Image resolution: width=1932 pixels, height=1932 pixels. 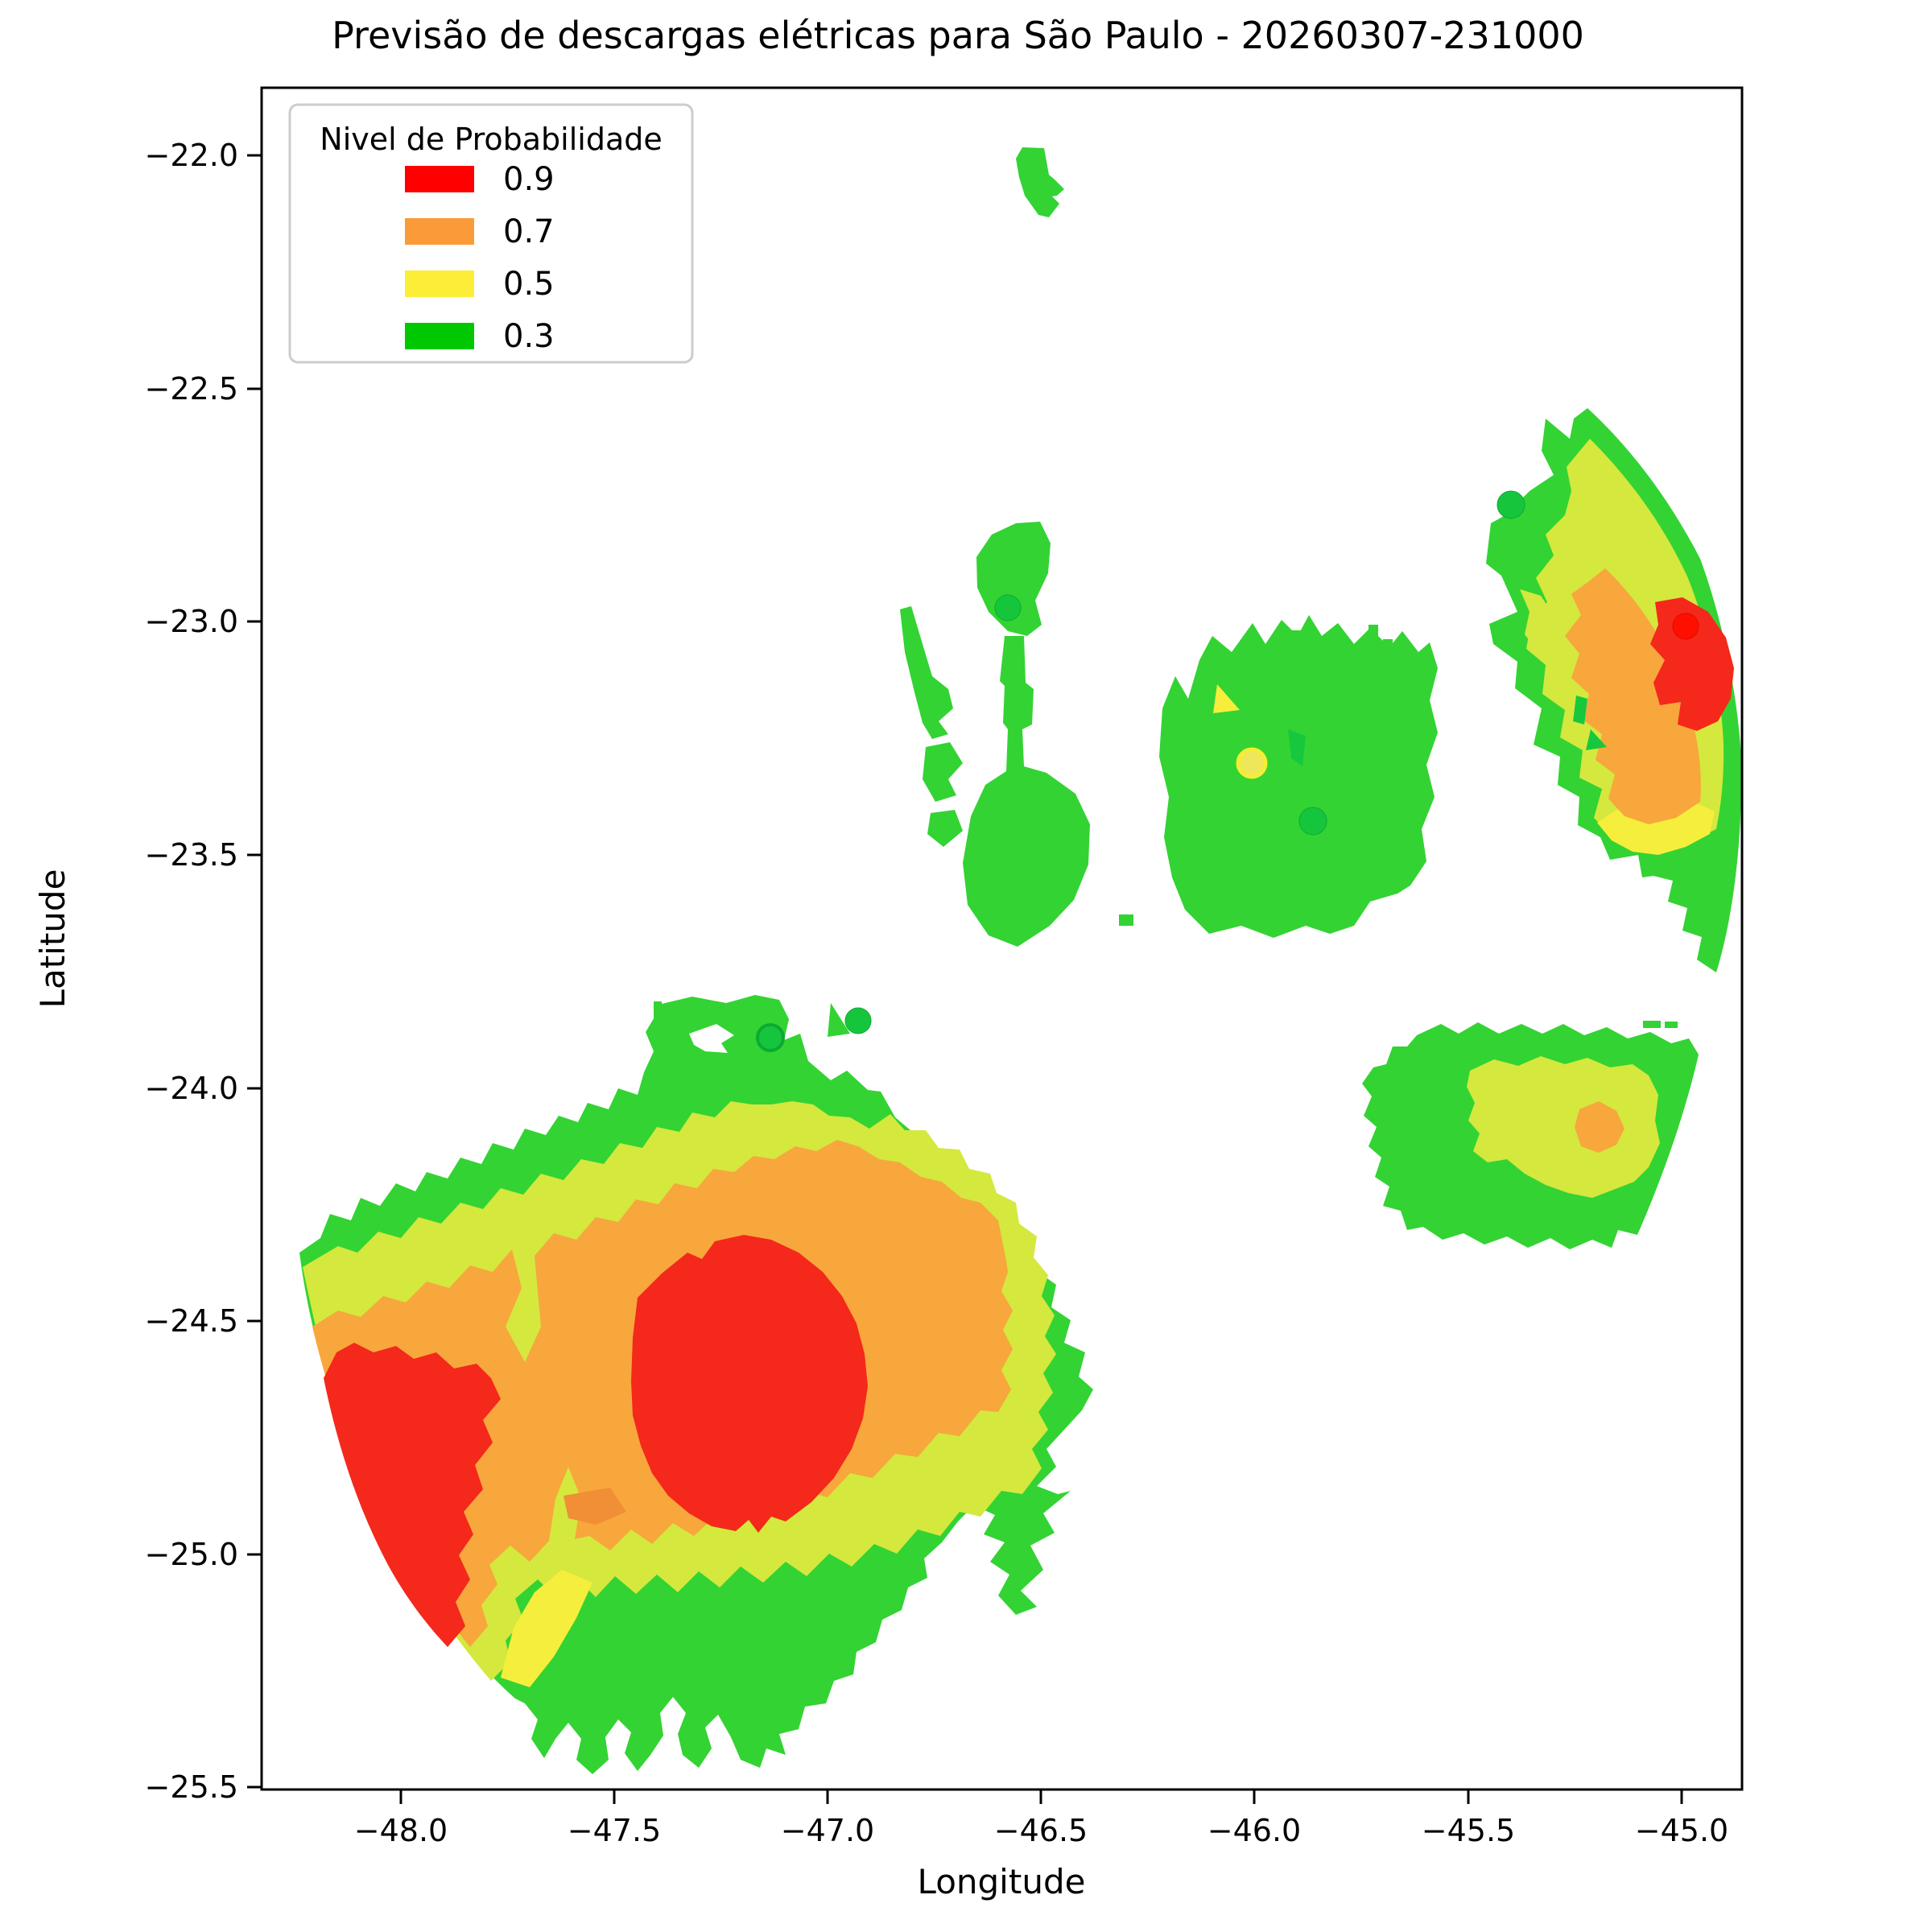 I want to click on sw-cell-deep-orange-patch, so click(x=595, y=1506).